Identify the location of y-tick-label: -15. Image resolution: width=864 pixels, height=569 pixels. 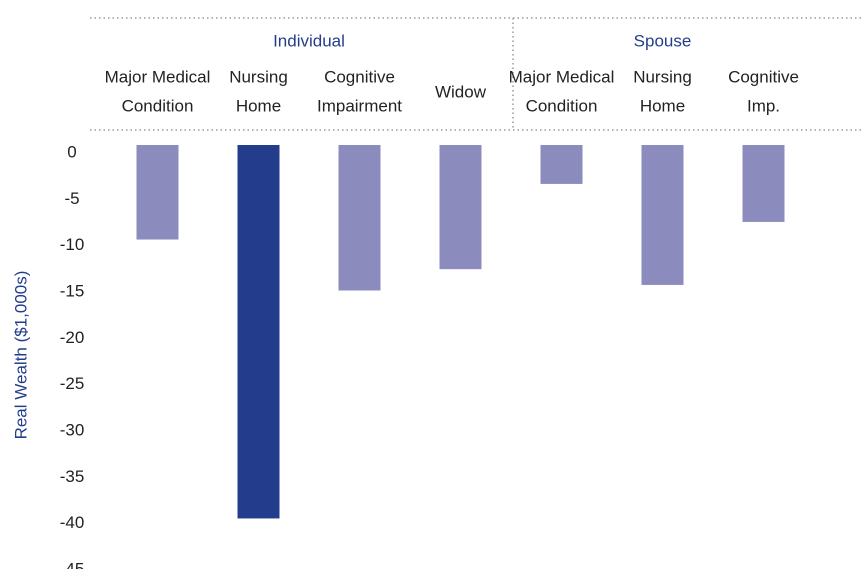
(72, 290).